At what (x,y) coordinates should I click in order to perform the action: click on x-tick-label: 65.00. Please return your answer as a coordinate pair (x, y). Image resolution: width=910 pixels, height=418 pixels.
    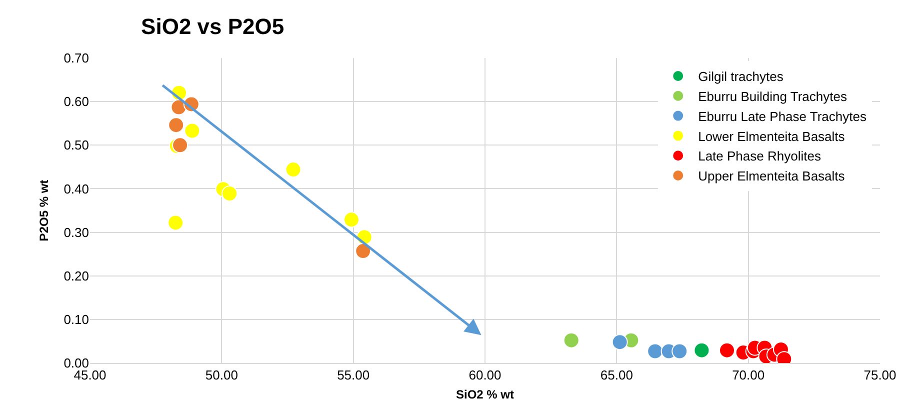
    Looking at the image, I should click on (616, 375).